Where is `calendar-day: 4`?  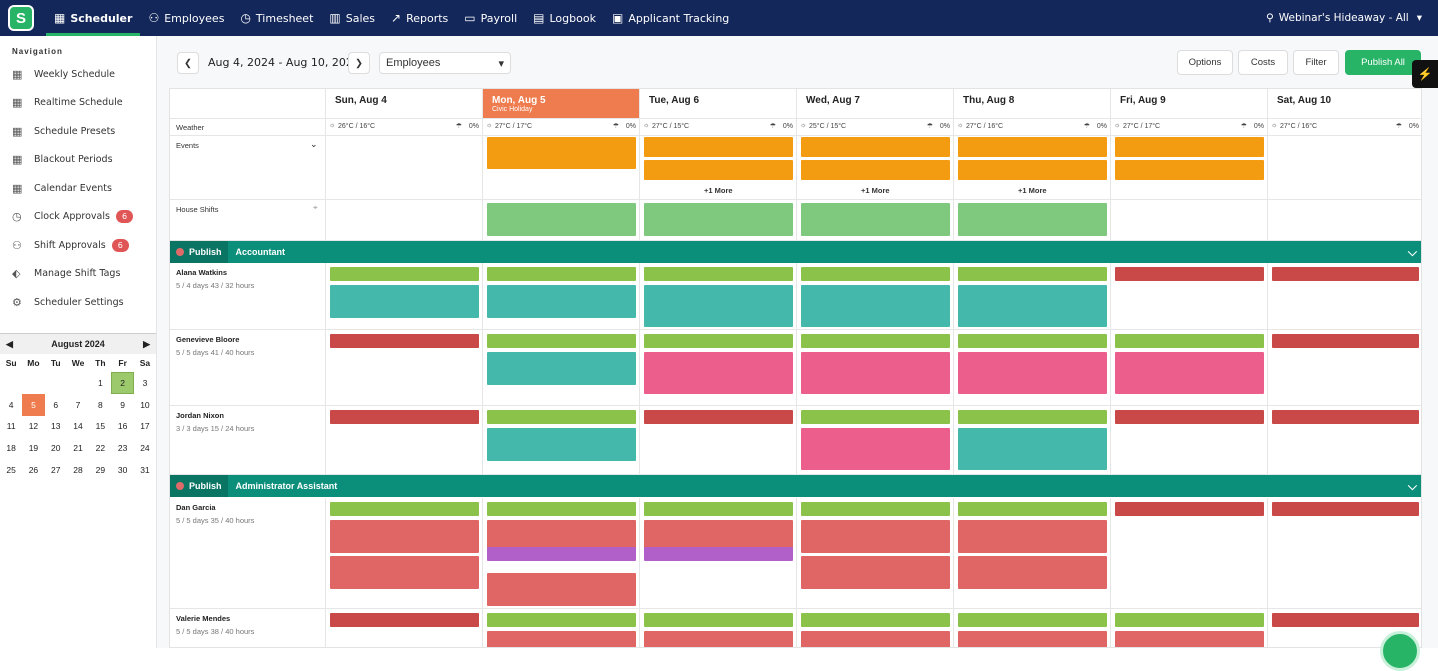
calendar-day: 4 is located at coordinates (11, 404).